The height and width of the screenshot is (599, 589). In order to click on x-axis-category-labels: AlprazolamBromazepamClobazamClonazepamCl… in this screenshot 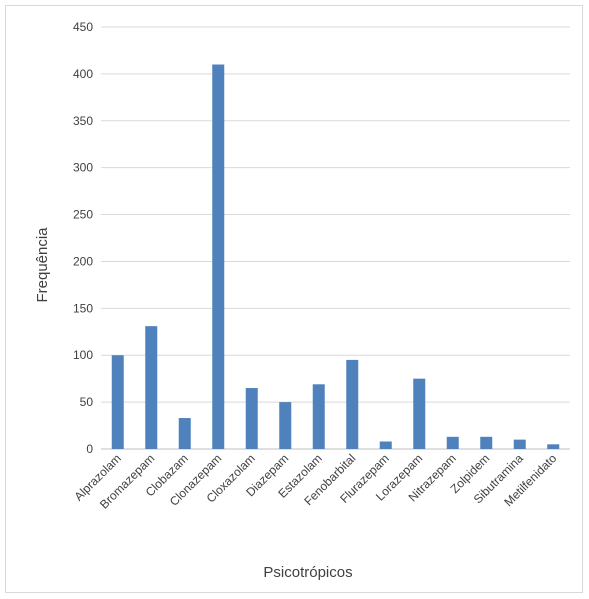, I will do `click(316, 481)`.